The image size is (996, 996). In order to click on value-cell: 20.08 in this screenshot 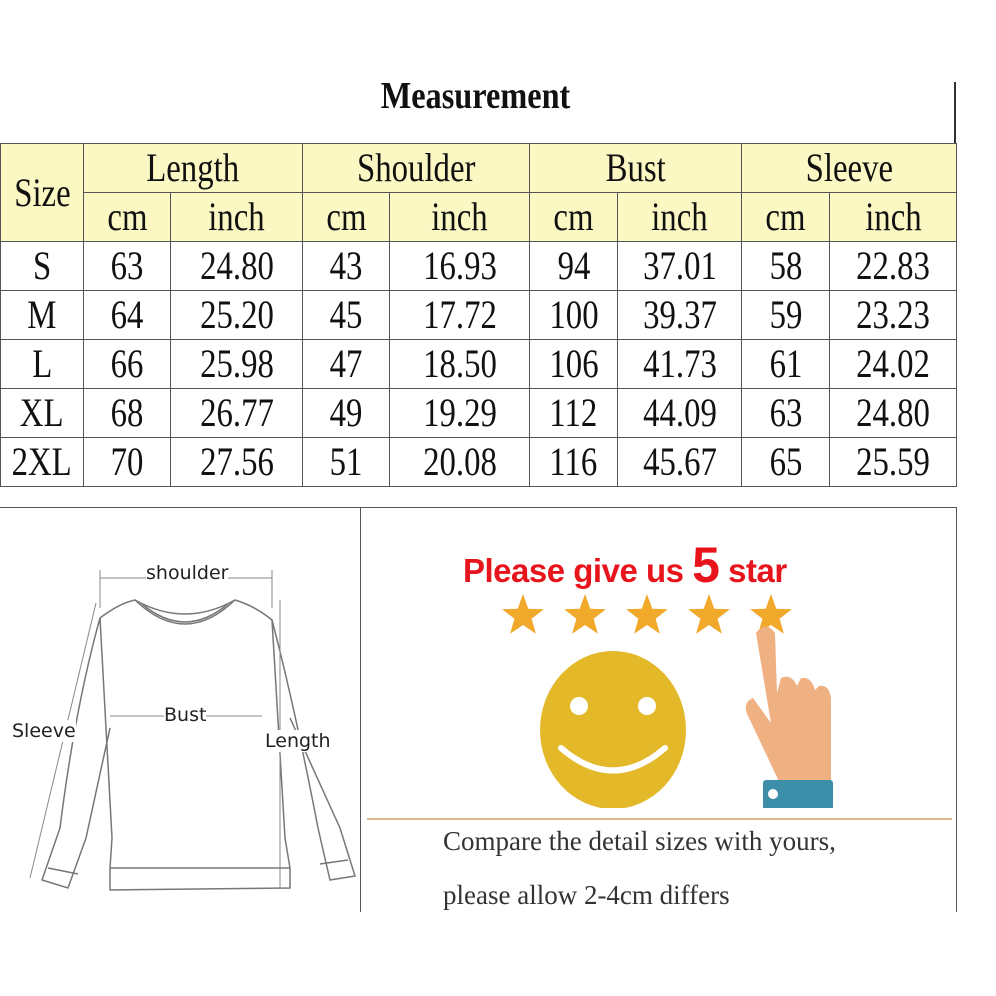, I will do `click(459, 462)`.